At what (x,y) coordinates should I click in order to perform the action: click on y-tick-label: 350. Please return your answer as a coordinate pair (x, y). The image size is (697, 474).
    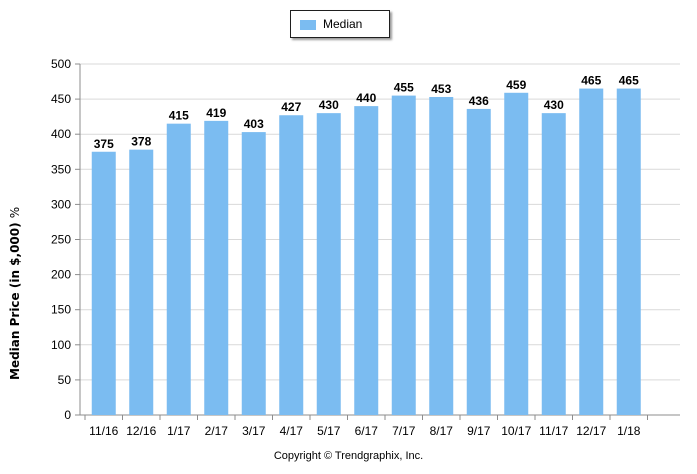
    Looking at the image, I should click on (61, 169).